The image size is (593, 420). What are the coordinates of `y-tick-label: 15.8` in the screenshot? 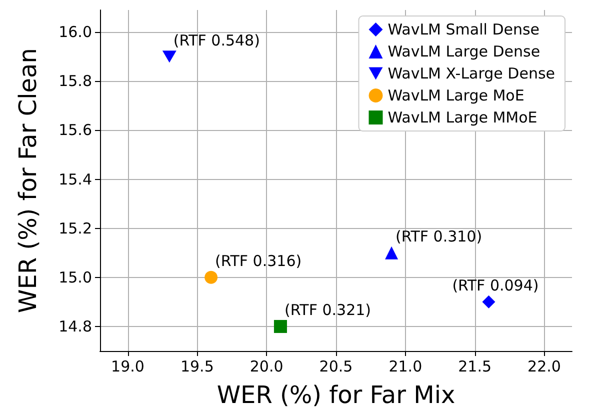 It's located at (75, 81).